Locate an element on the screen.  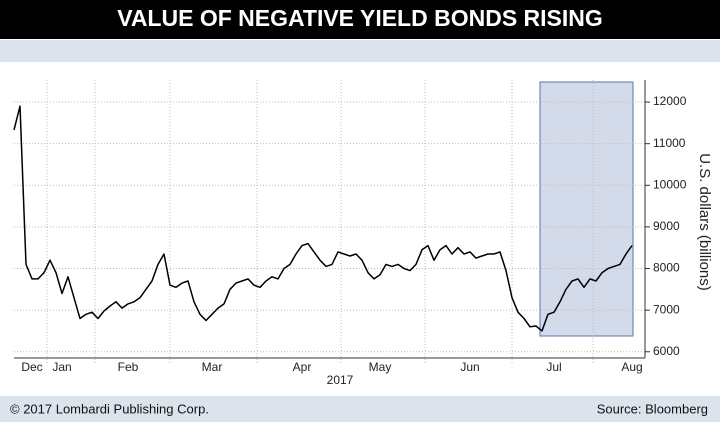
title-band is located at coordinates (360, 51).